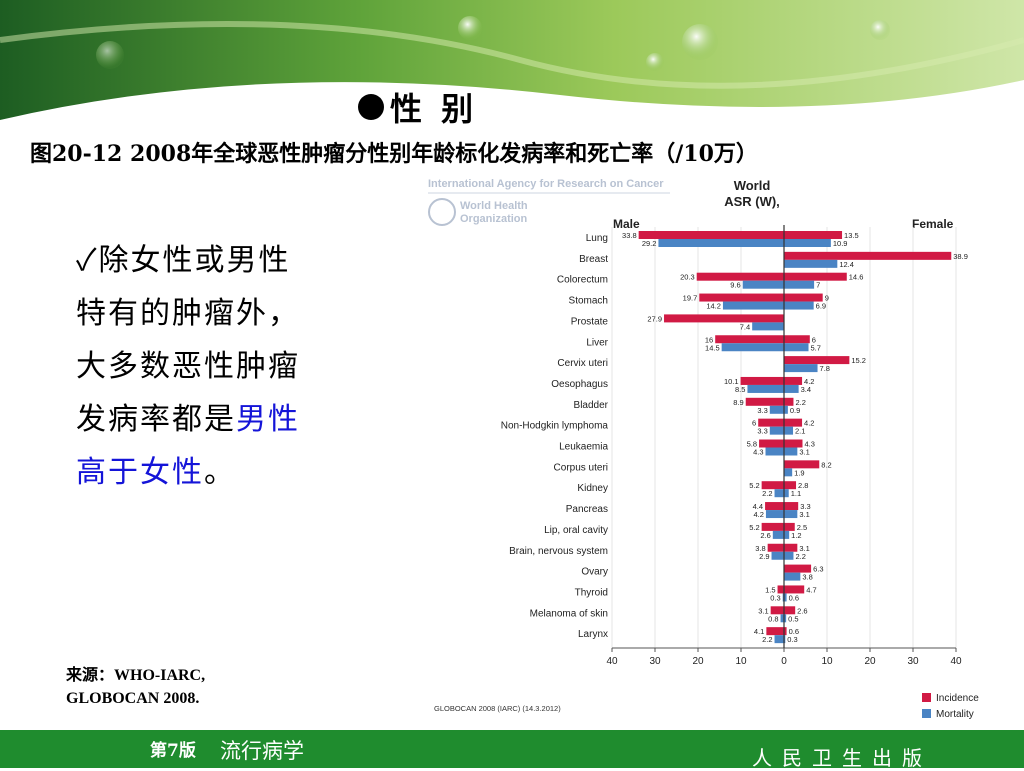 The height and width of the screenshot is (771, 1024). What do you see at coordinates (760, 548) in the screenshot?
I see `male-incidence-value-label: 3.8` at bounding box center [760, 548].